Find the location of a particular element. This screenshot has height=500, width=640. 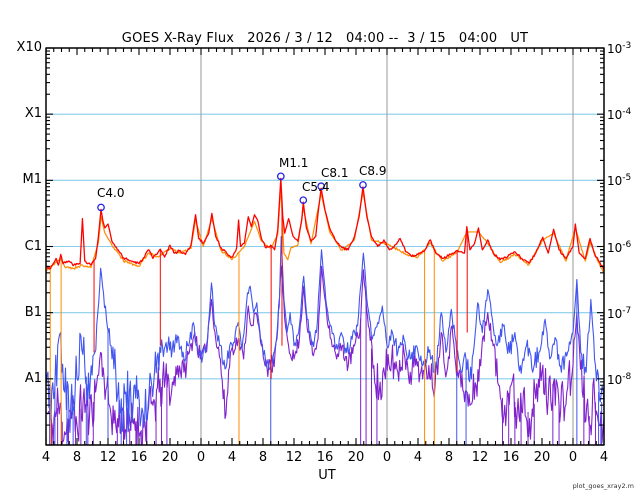

y-tick-label-left: X10 is located at coordinates (29, 47).